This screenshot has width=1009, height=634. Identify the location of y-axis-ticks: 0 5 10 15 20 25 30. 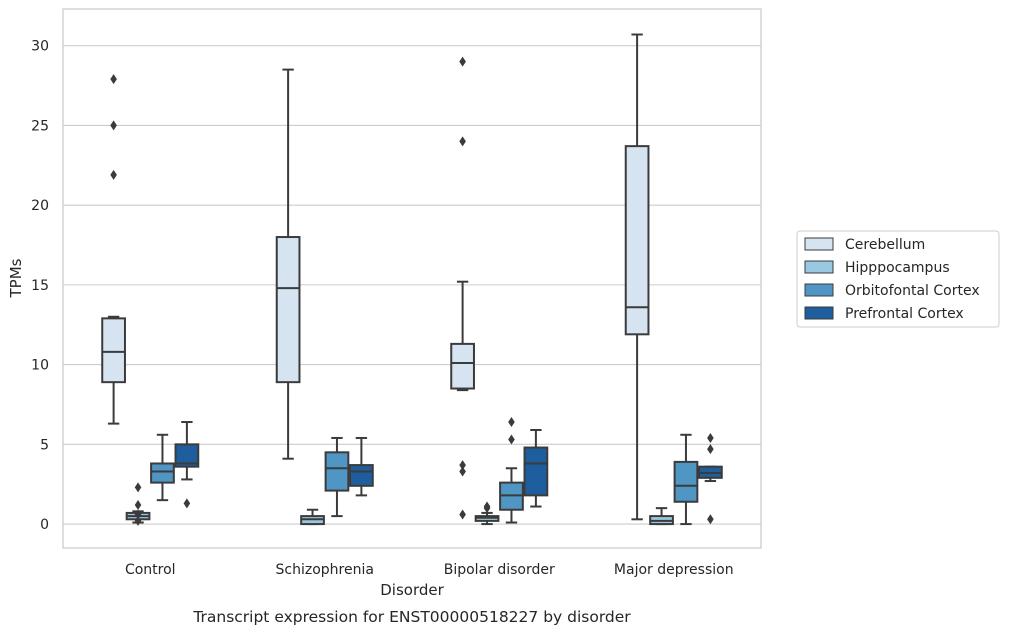
(40, 286).